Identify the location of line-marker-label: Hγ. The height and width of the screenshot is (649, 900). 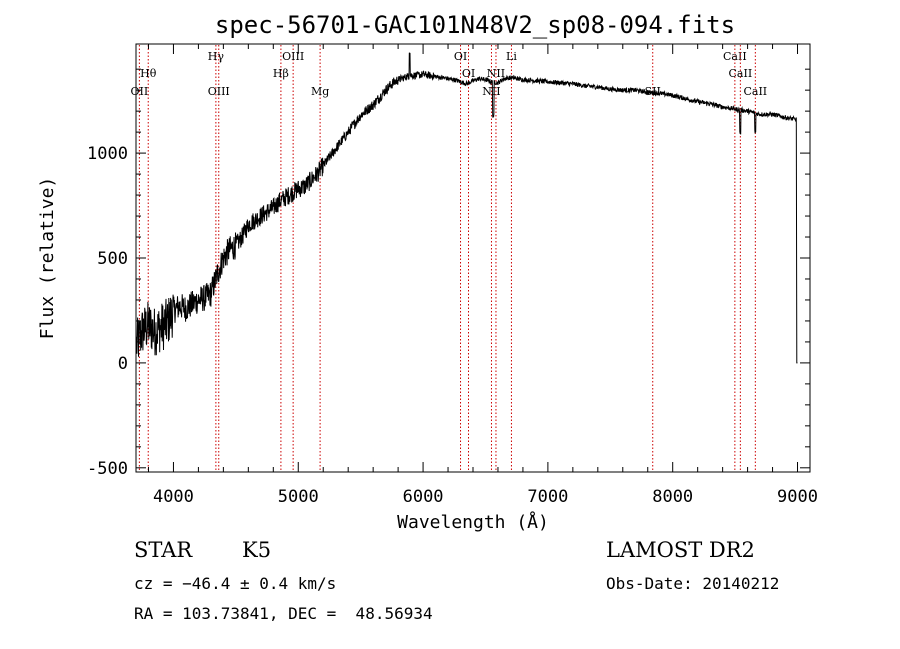
(216, 56).